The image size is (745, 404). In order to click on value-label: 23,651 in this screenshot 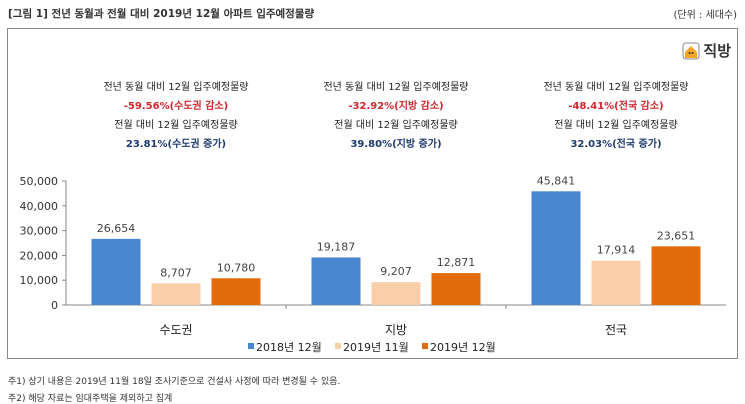, I will do `click(676, 235)`.